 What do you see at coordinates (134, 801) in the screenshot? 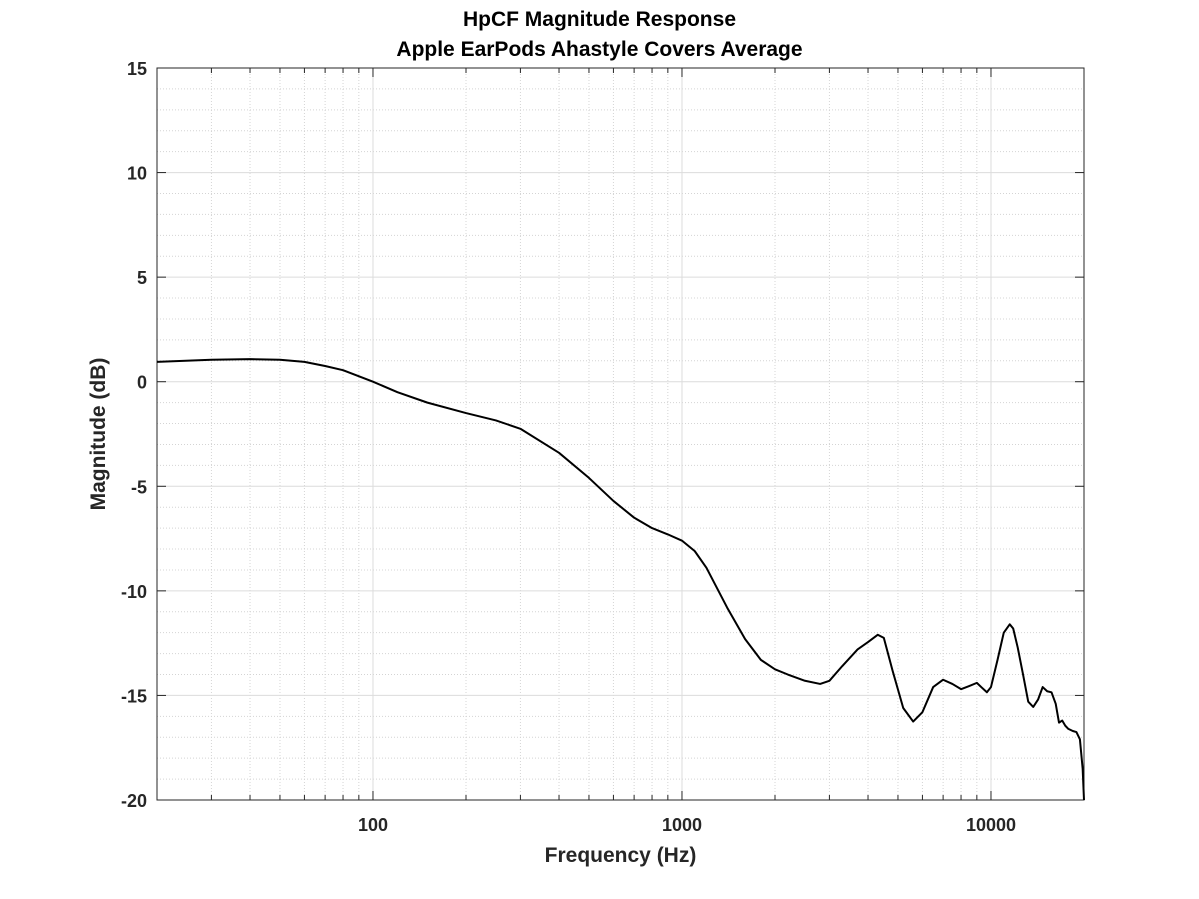
I see `y-tick-label: -20` at bounding box center [134, 801].